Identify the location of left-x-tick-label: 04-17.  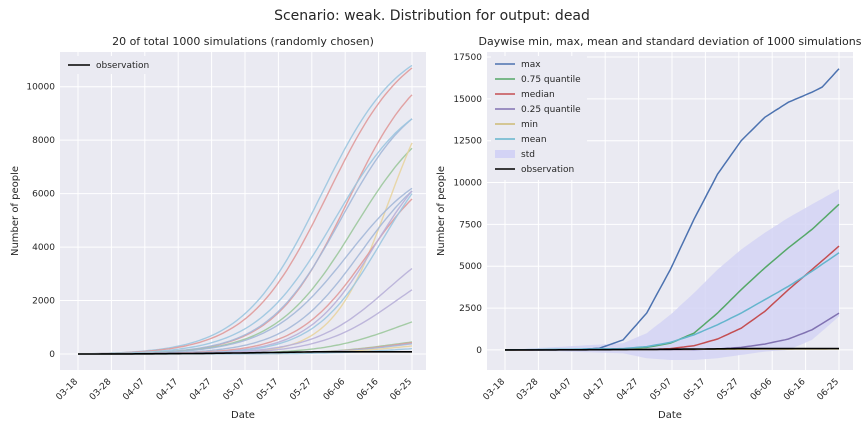
(168, 390).